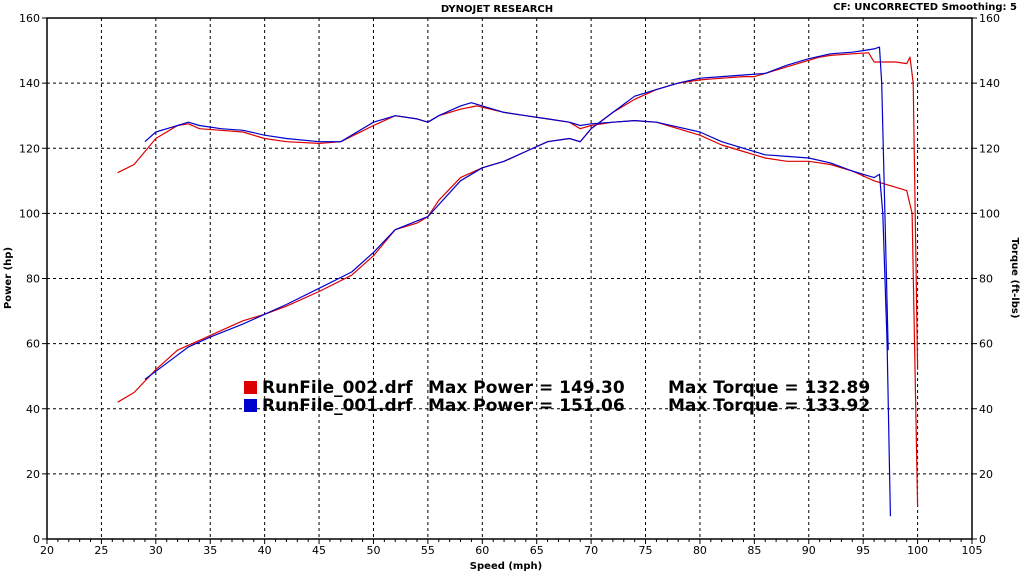 The image size is (1023, 571). Describe the element at coordinates (101, 550) in the screenshot. I see `x-tick-label: 25` at that location.